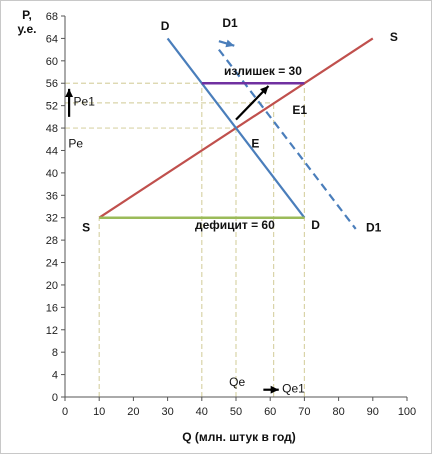 The width and height of the screenshot is (432, 454). What do you see at coordinates (55, 398) in the screenshot?
I see `y-tick-label: 0` at bounding box center [55, 398].